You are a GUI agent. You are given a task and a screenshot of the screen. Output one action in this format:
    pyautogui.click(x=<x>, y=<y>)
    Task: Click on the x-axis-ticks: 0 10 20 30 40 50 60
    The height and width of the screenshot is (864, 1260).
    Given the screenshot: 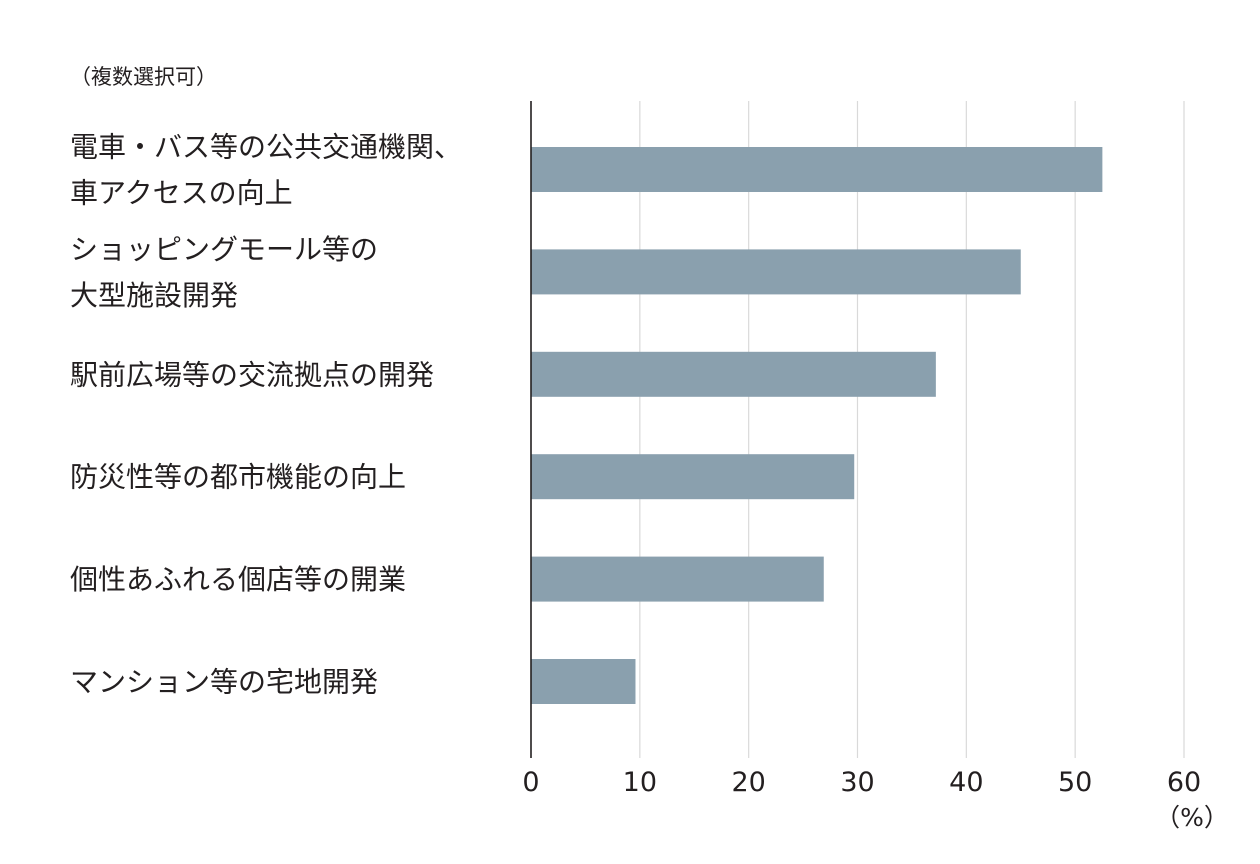 What is the action you would take?
    pyautogui.click(x=861, y=782)
    